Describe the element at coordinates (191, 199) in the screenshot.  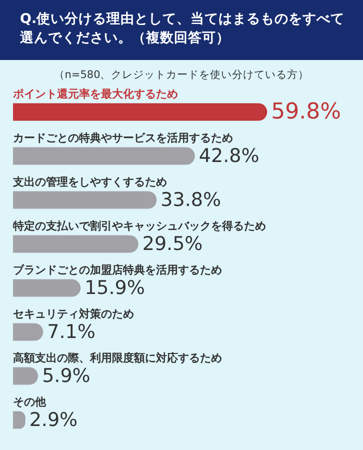
I see `data-label: 33.8%` at that location.